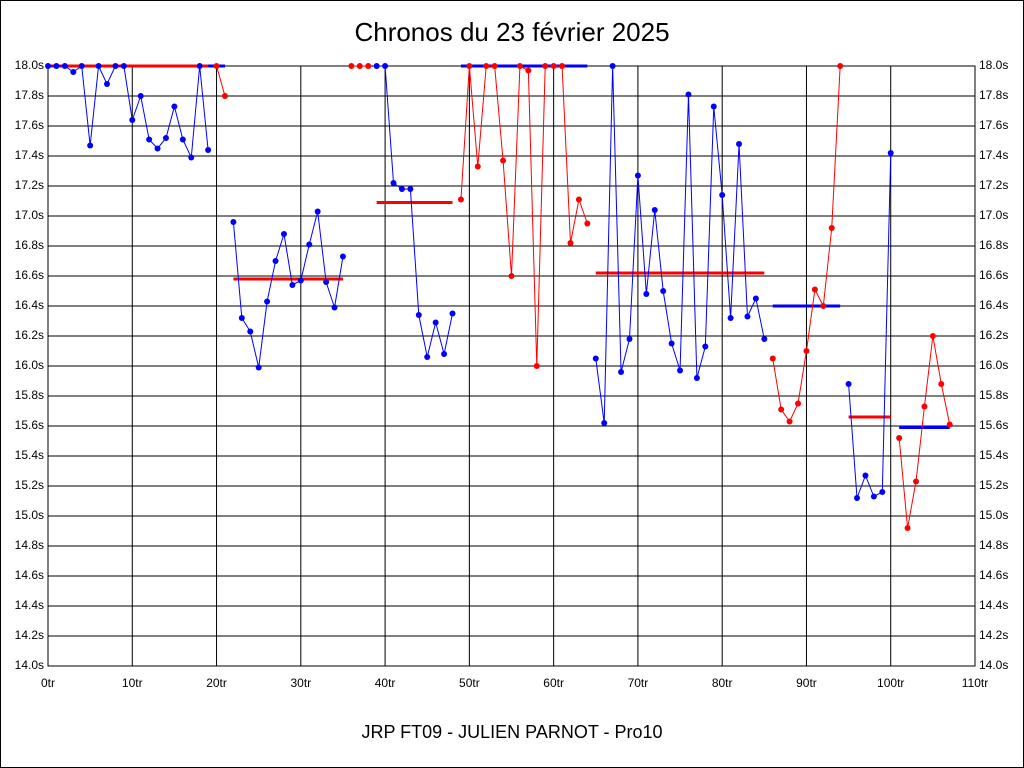 The image size is (1024, 768). Describe the element at coordinates (29, 125) in the screenshot. I see `y-tick-label: 17.6s` at that location.